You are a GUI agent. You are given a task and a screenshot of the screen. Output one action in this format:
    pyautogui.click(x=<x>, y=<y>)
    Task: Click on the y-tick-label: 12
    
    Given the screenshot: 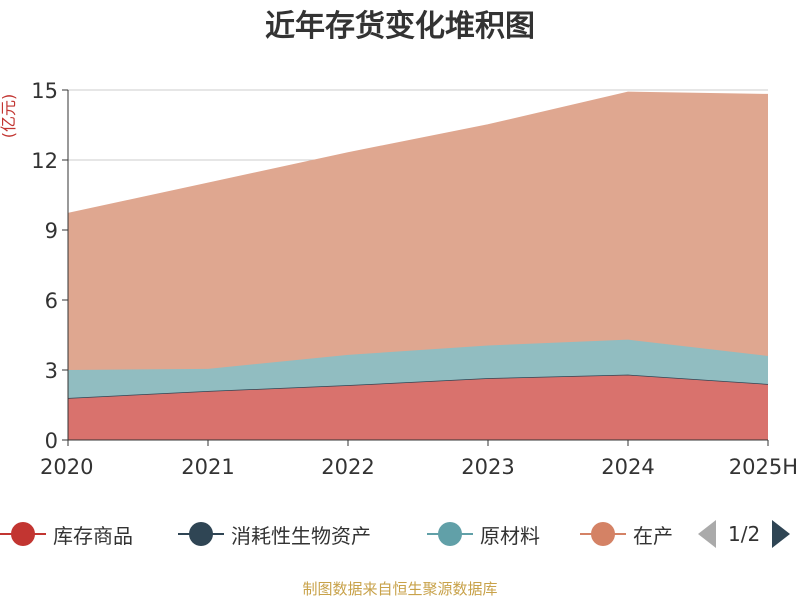 What is the action you would take?
    pyautogui.click(x=44, y=161)
    